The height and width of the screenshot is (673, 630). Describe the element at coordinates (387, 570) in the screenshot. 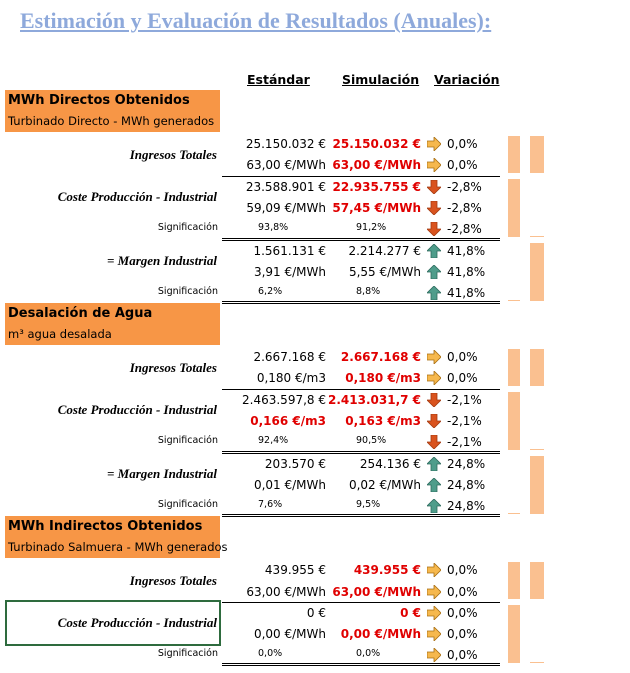

I see `simulation-value: 439.955 €` at that location.